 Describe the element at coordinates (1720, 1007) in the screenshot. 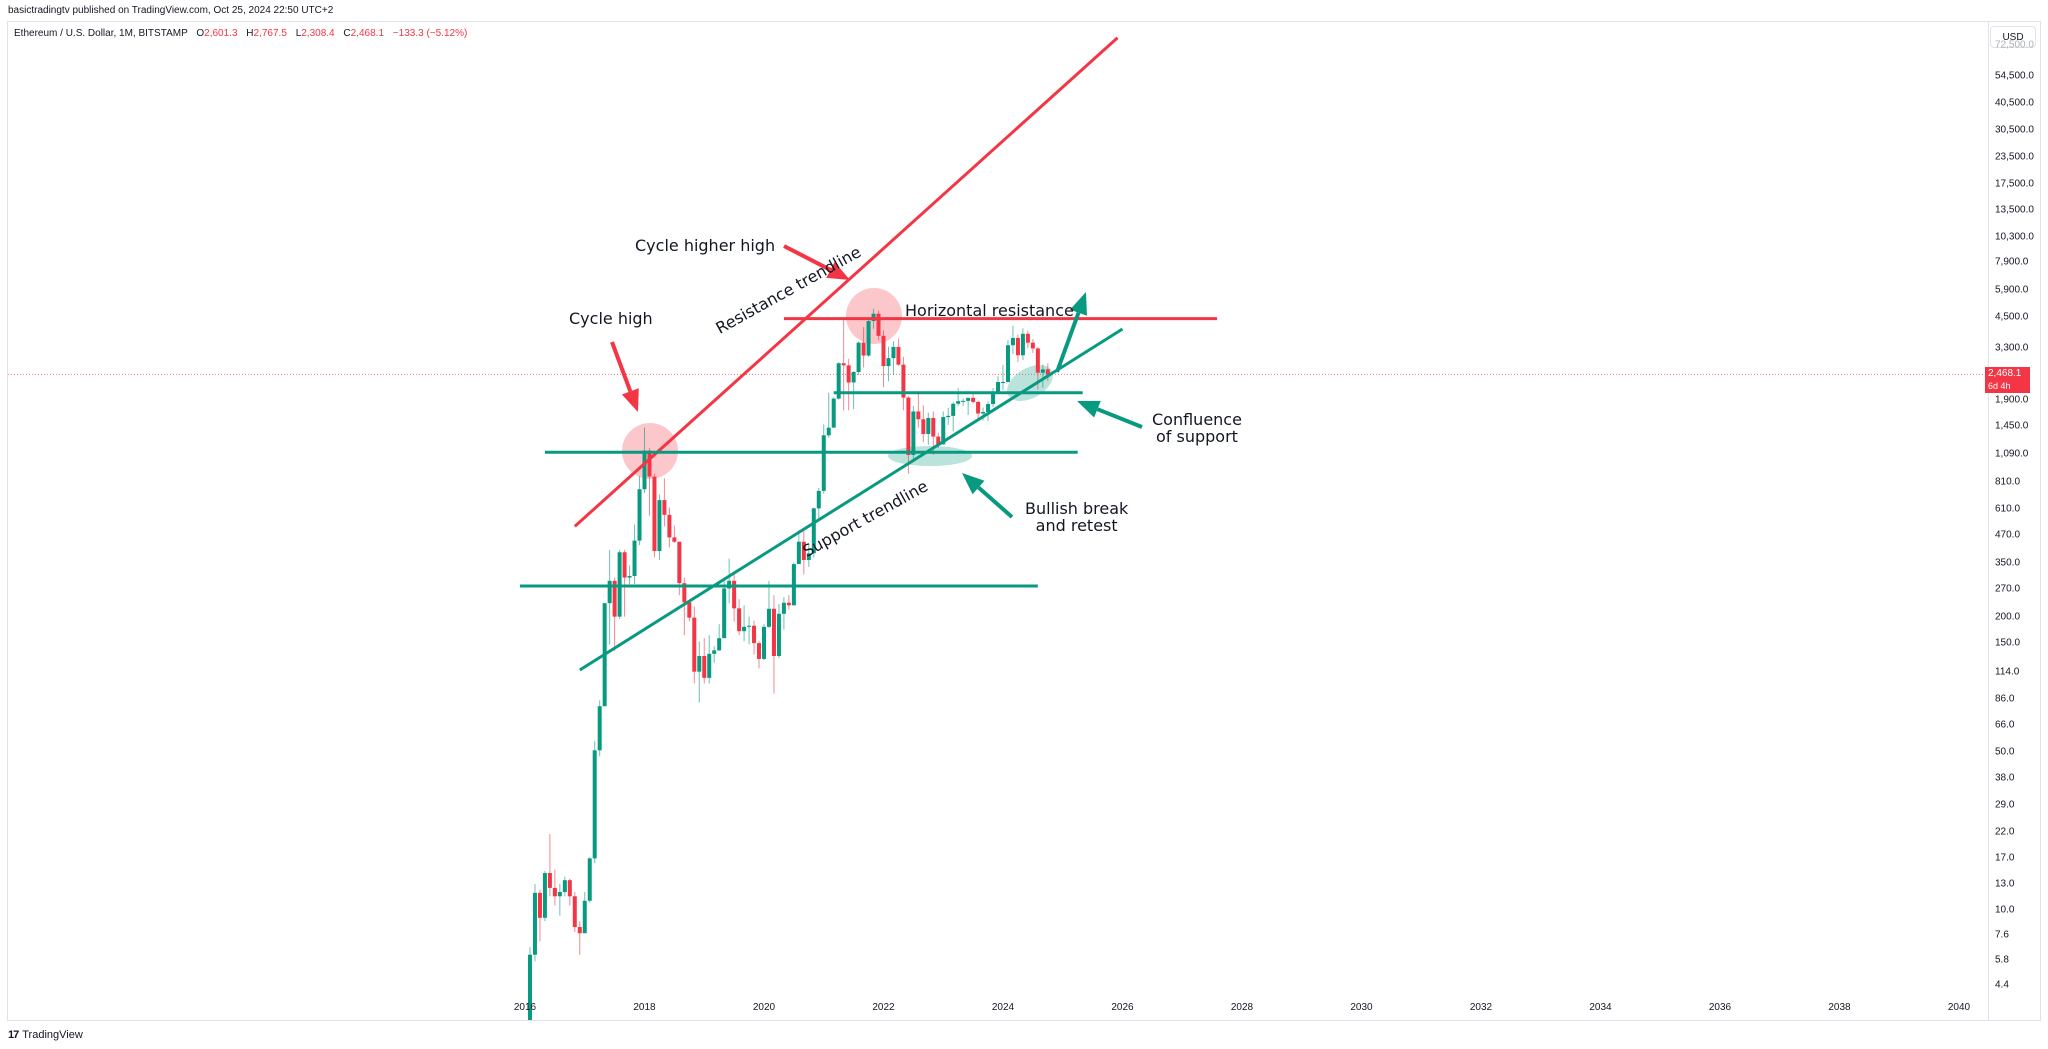

I see `time-tick: 2036` at that location.